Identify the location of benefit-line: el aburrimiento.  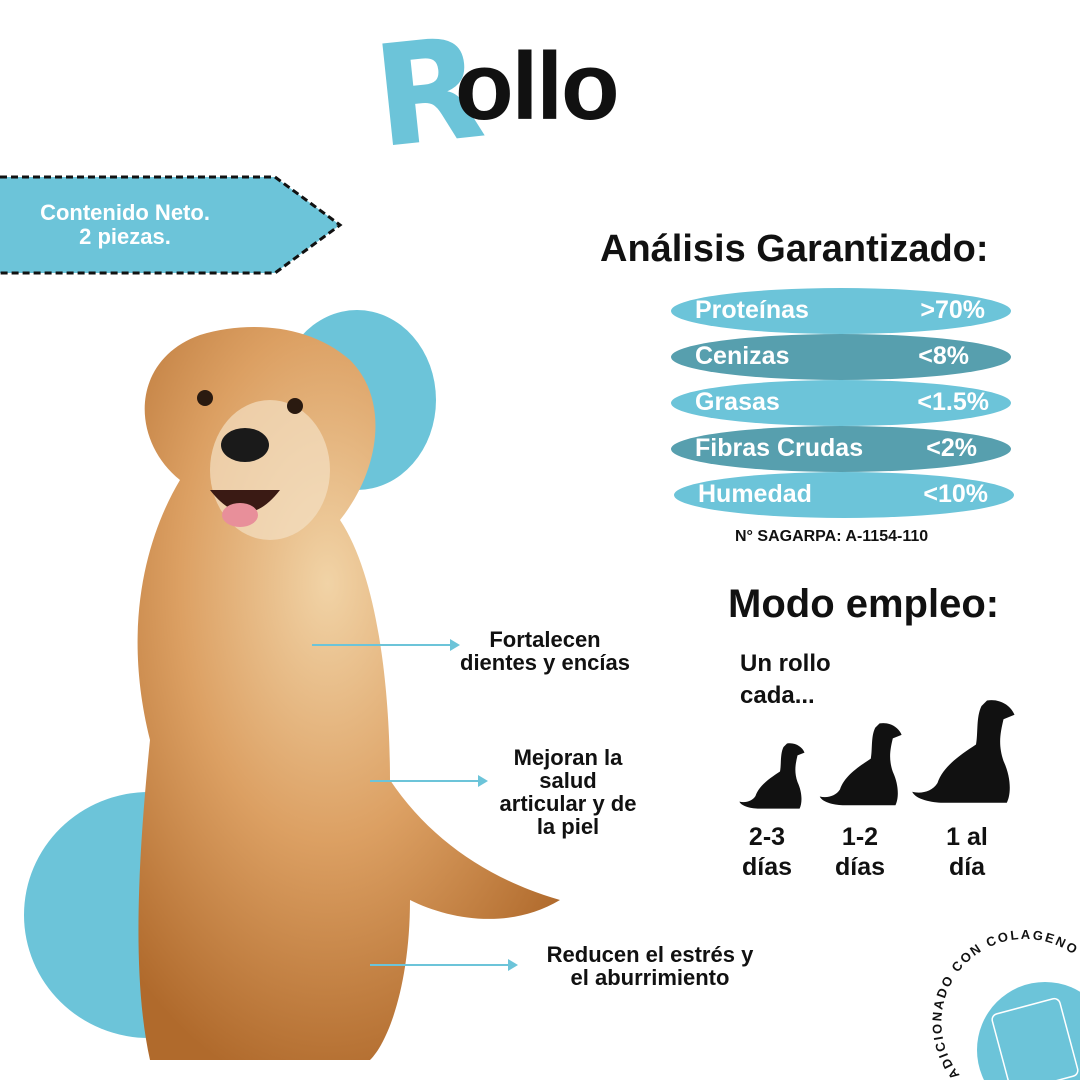
(650, 977).